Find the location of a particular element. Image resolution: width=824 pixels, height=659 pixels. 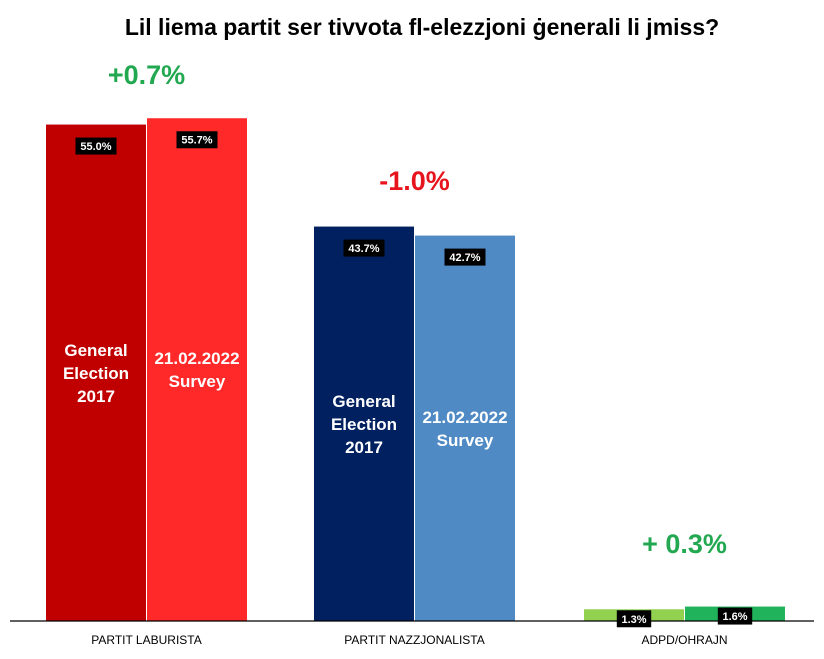

inner-label-1-1: 21.02.2022 Survey is located at coordinates (464, 429).